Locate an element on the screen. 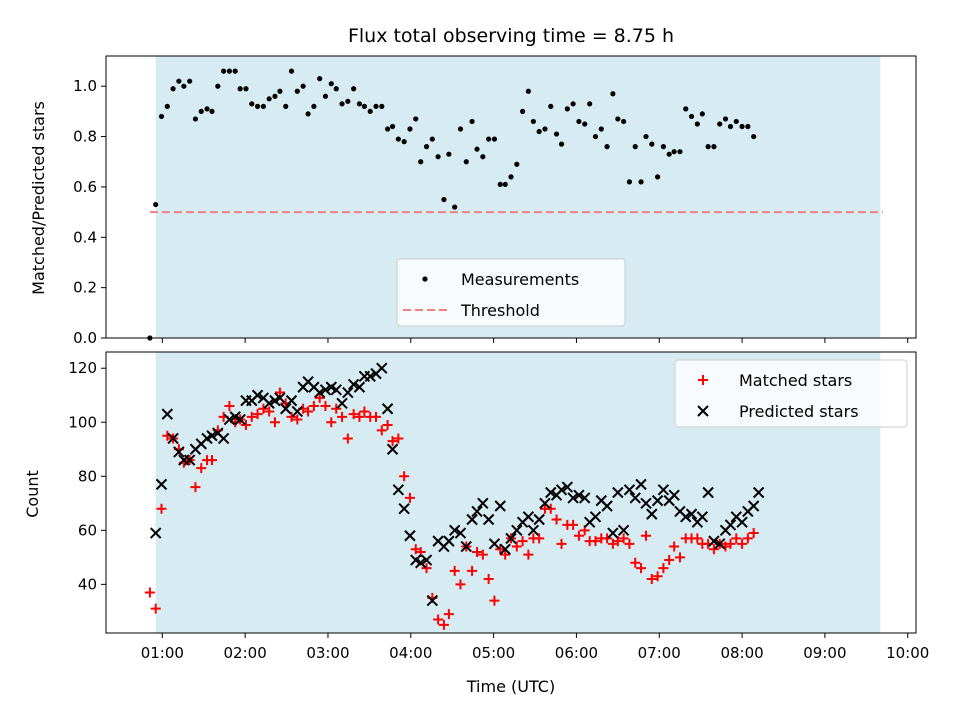 This screenshot has width=960, height=720. x-tick-label: 03:00 is located at coordinates (327, 653).